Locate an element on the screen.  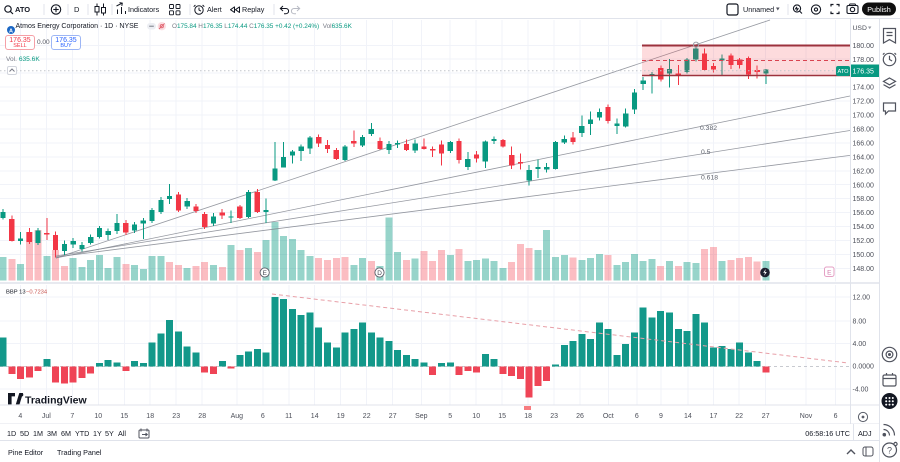
svg-text: 172.00 is located at coordinates (864, 102).